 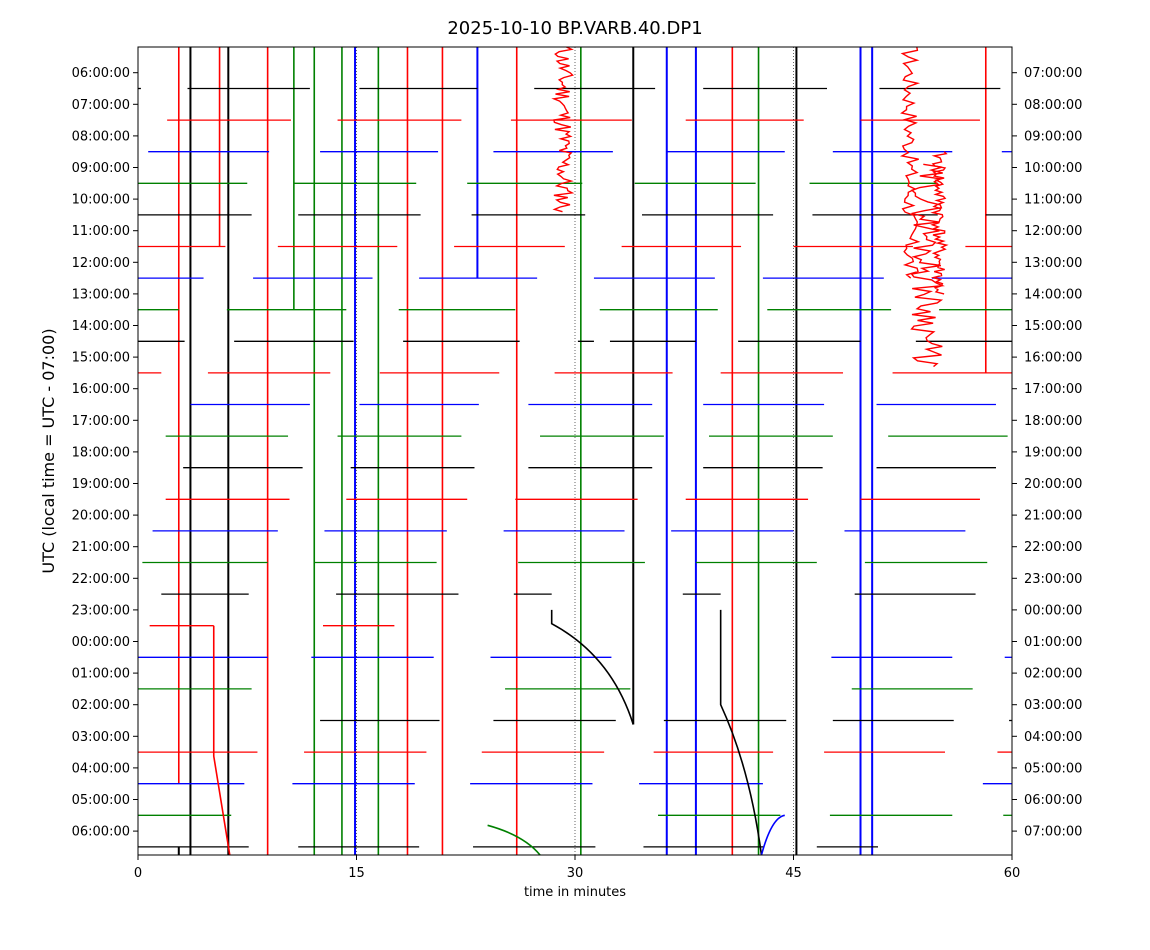 I want to click on right-tick-label-9: 16:00:00, so click(x=1053, y=358).